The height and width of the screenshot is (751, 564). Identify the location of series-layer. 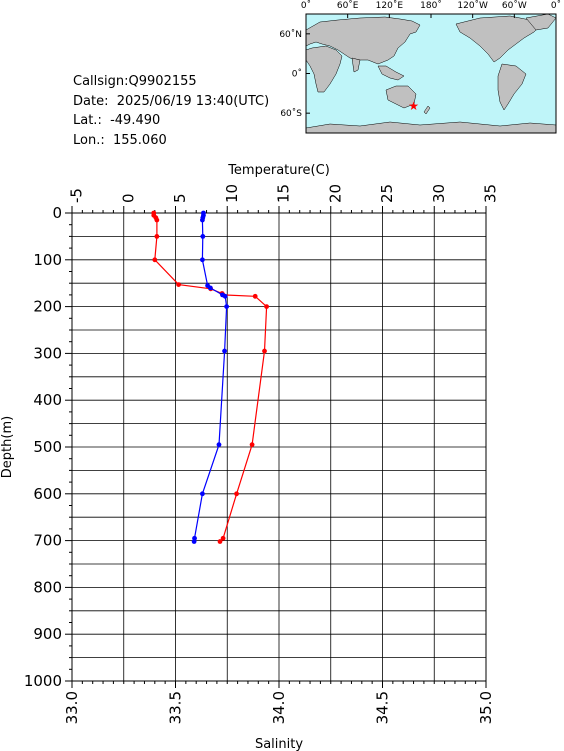
(210, 377).